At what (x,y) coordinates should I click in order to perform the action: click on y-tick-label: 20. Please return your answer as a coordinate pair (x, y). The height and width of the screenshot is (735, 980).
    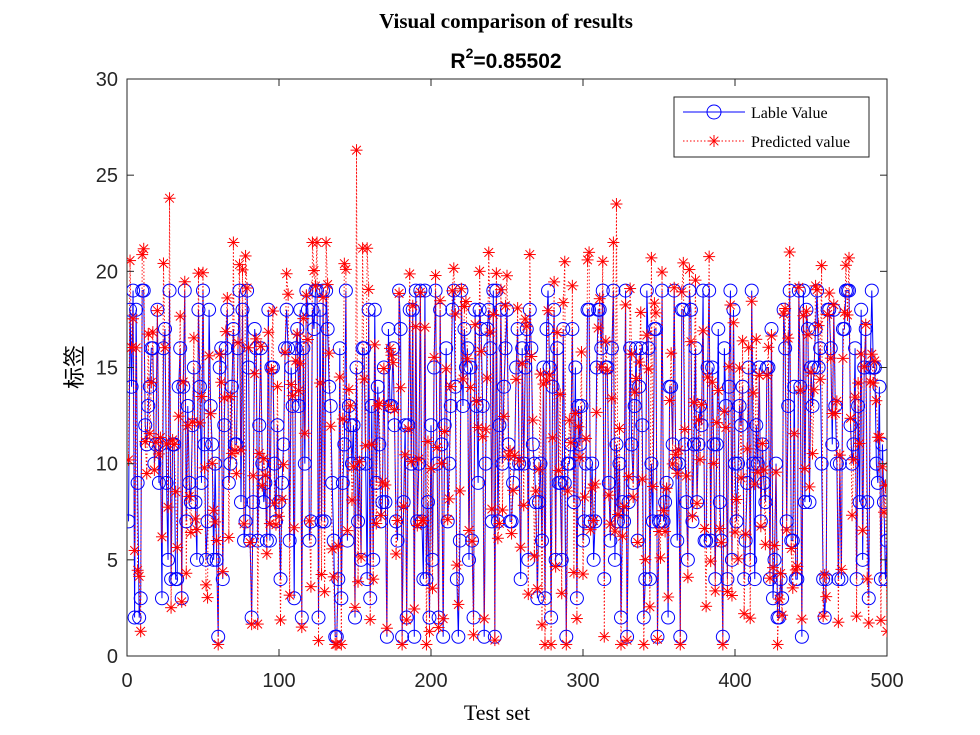
    Looking at the image, I should click on (107, 272).